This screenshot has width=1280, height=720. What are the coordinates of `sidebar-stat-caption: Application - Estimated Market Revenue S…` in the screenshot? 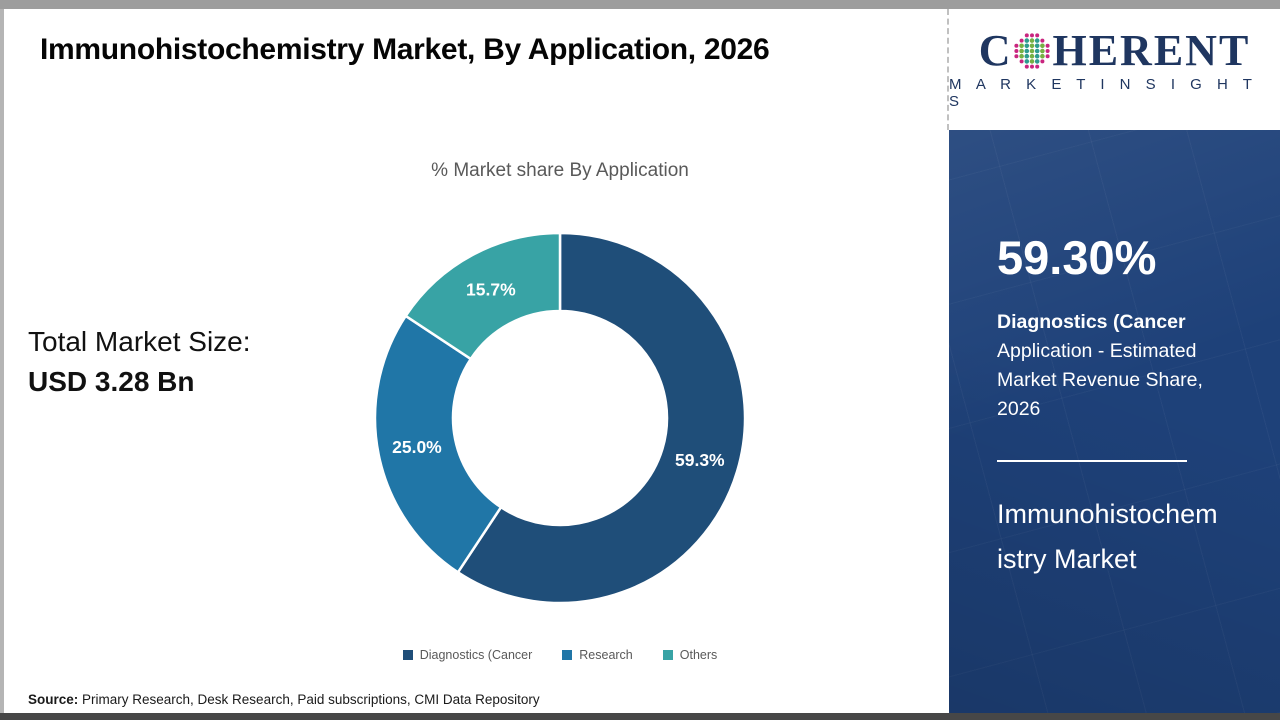 It's located at (1100, 380).